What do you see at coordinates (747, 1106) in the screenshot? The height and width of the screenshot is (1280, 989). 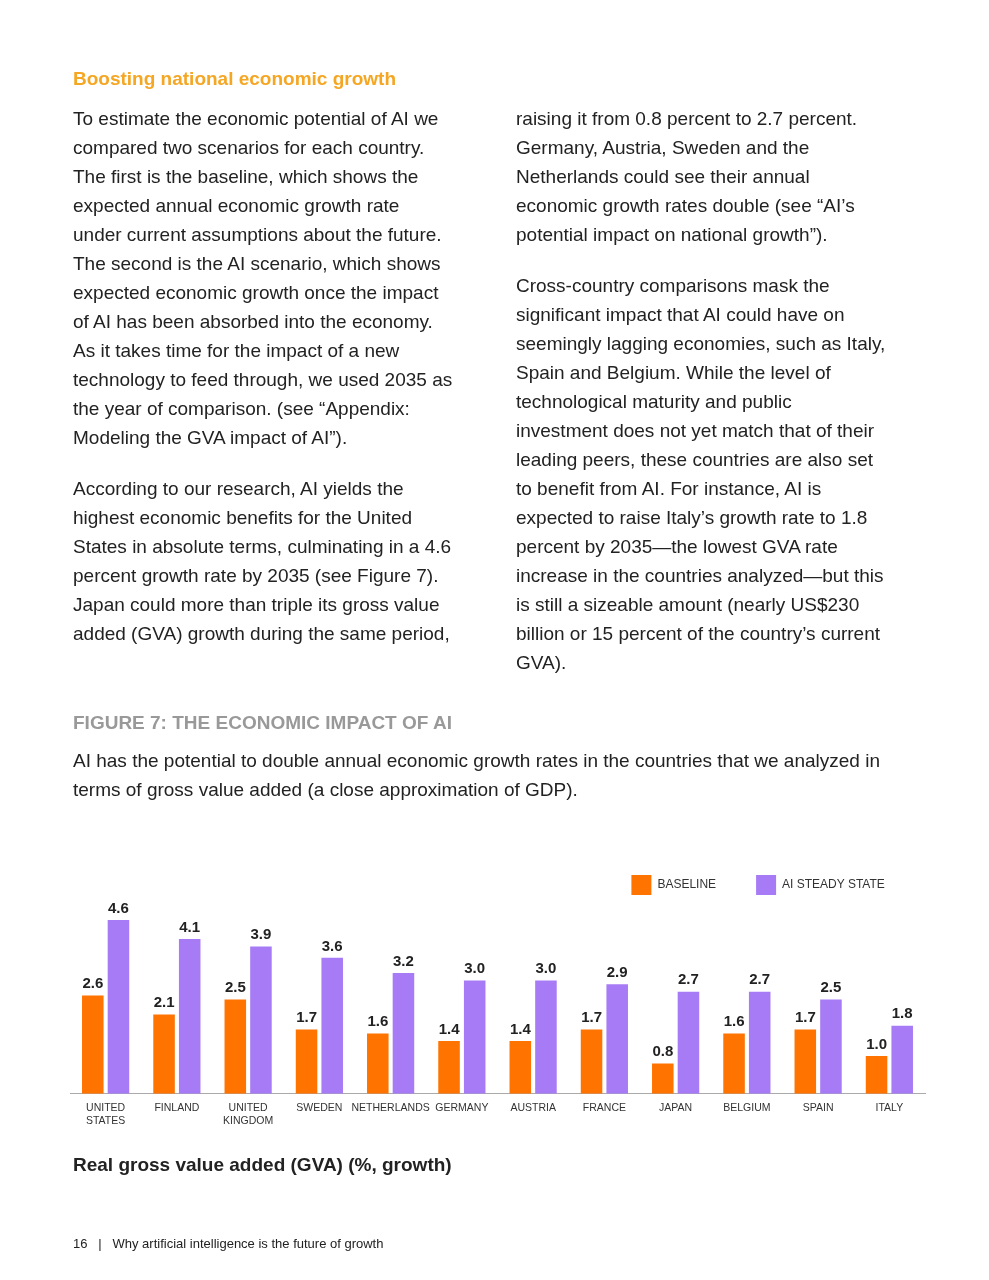 I see `x-tick-label: BELGIUM` at bounding box center [747, 1106].